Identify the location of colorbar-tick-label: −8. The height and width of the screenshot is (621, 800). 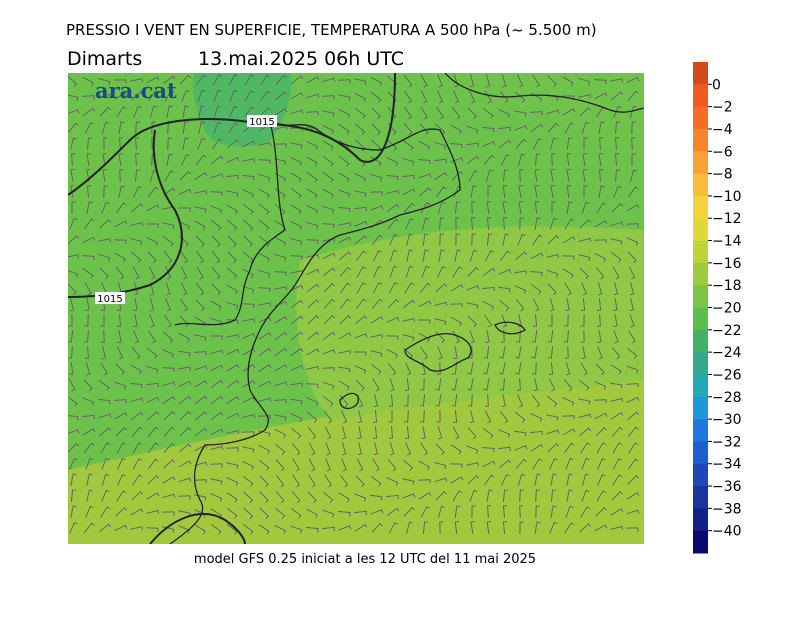
(722, 175).